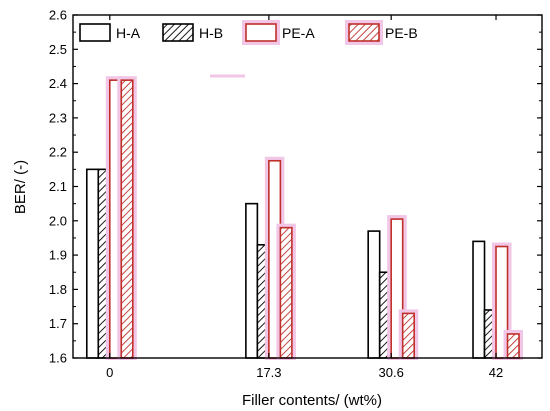 The image size is (550, 411). I want to click on y-tick-label: 1.8, so click(58, 289).